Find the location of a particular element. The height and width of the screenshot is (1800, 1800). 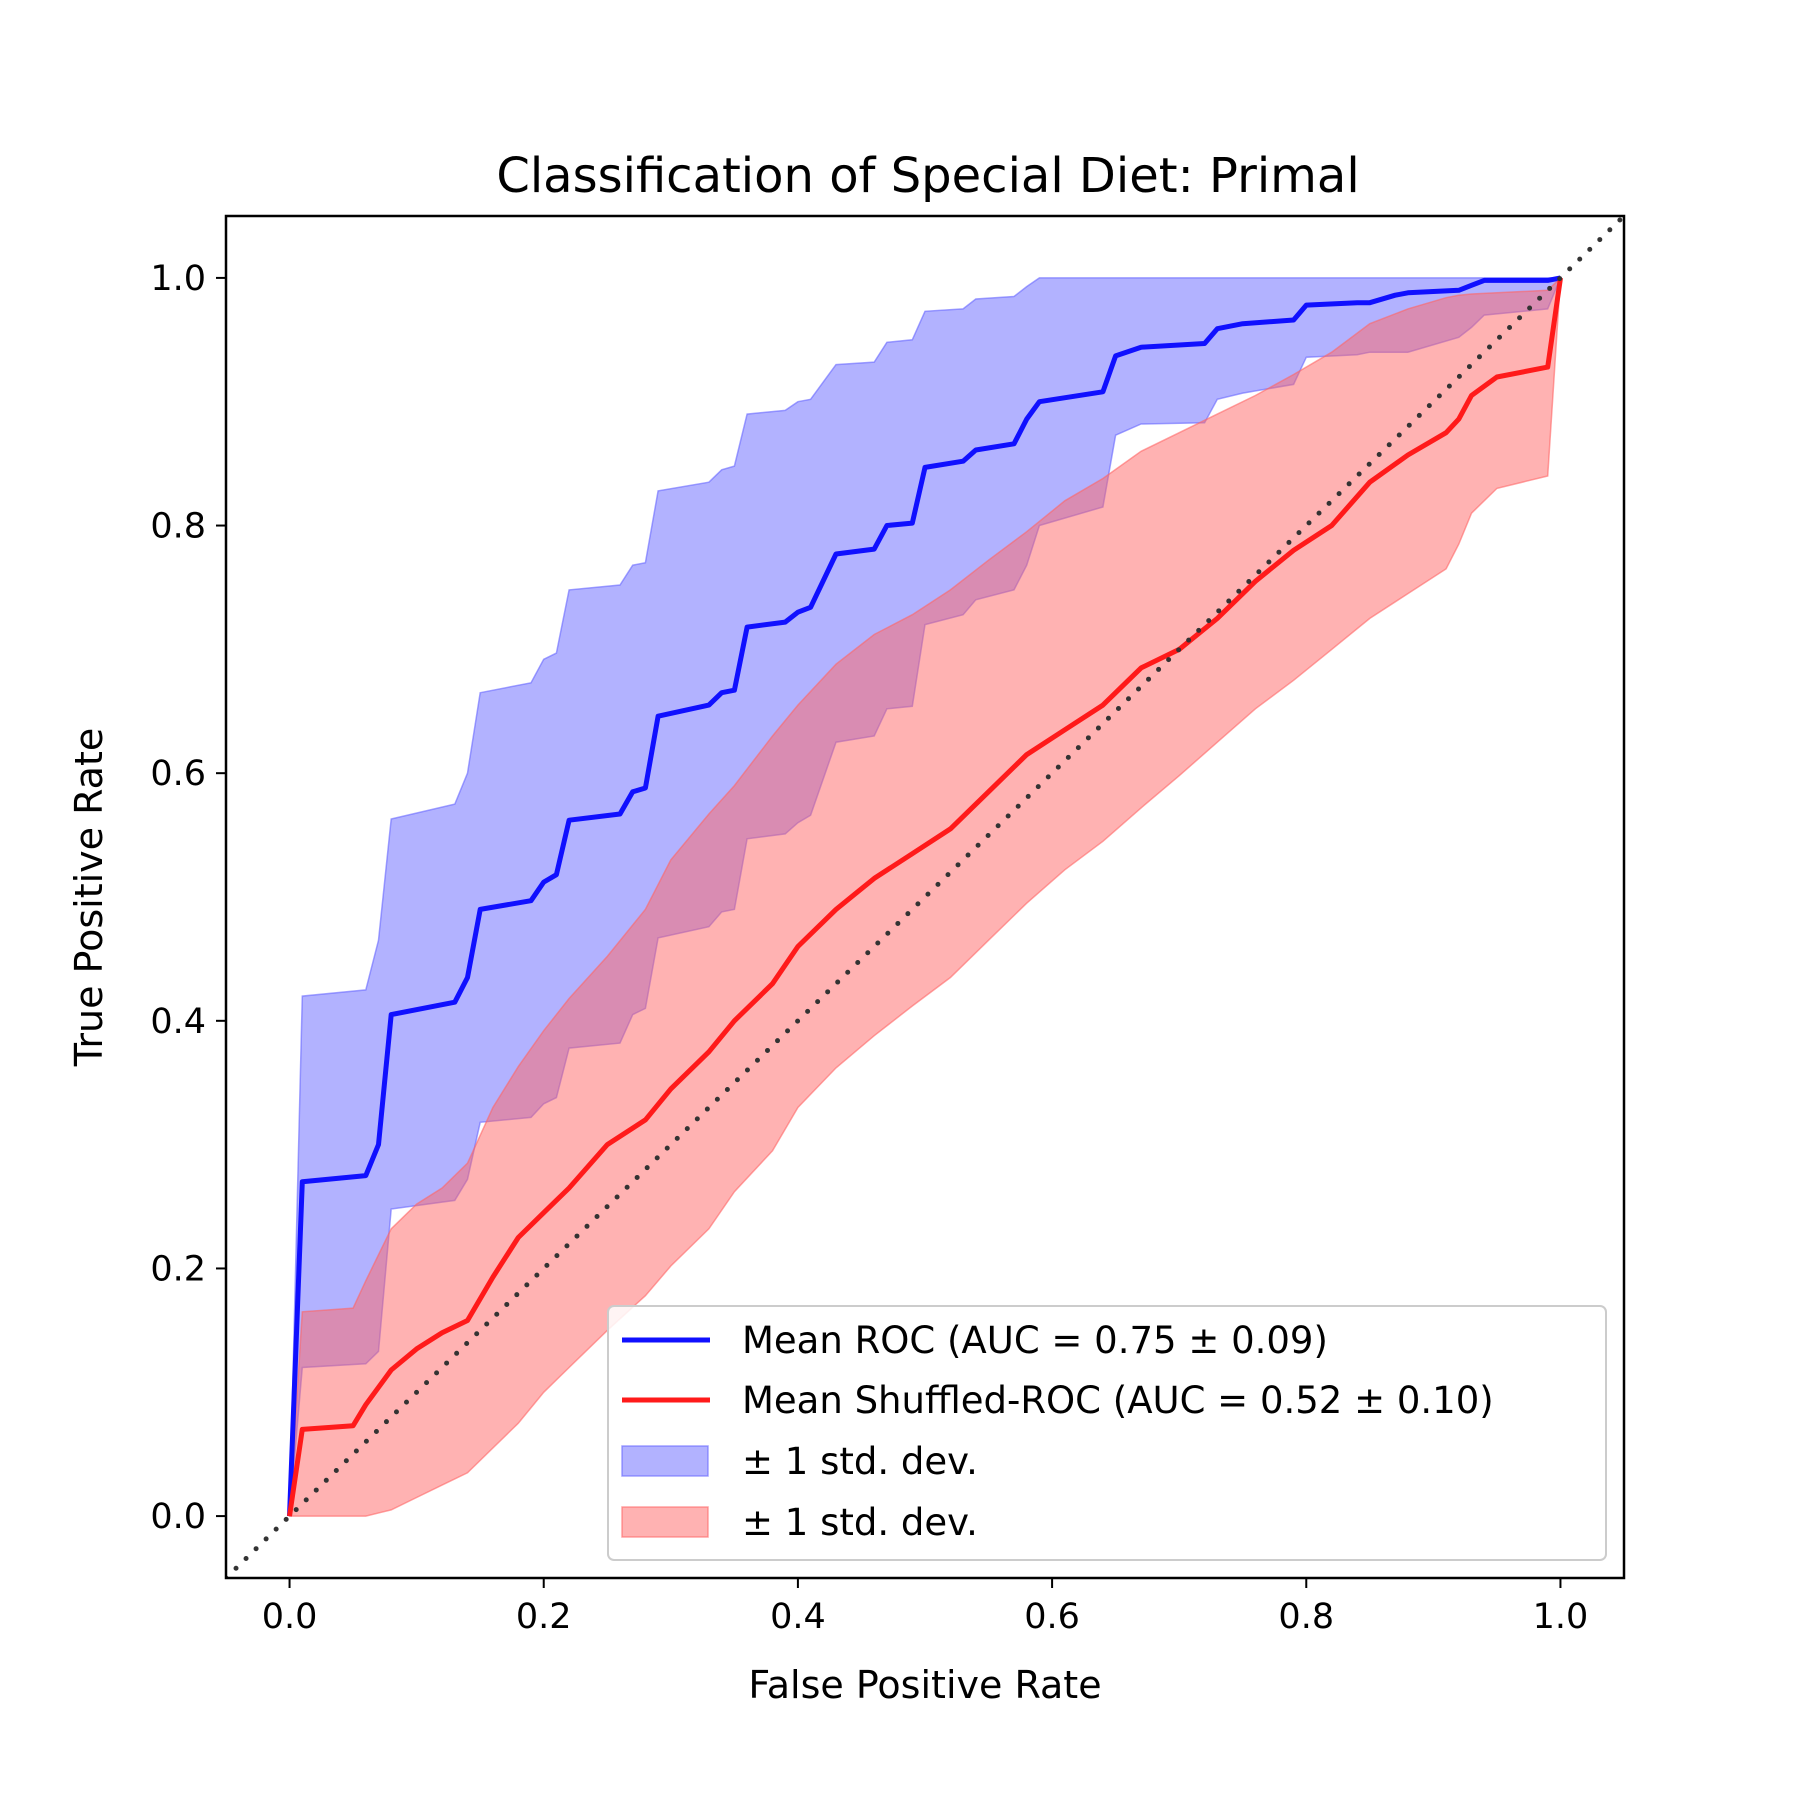

y-tick-label: 0.4 is located at coordinates (178, 1022).